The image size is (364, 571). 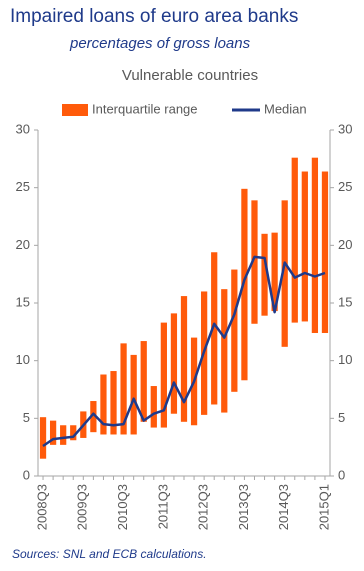 What do you see at coordinates (23, 244) in the screenshot?
I see `y-tick-label: 20` at bounding box center [23, 244].